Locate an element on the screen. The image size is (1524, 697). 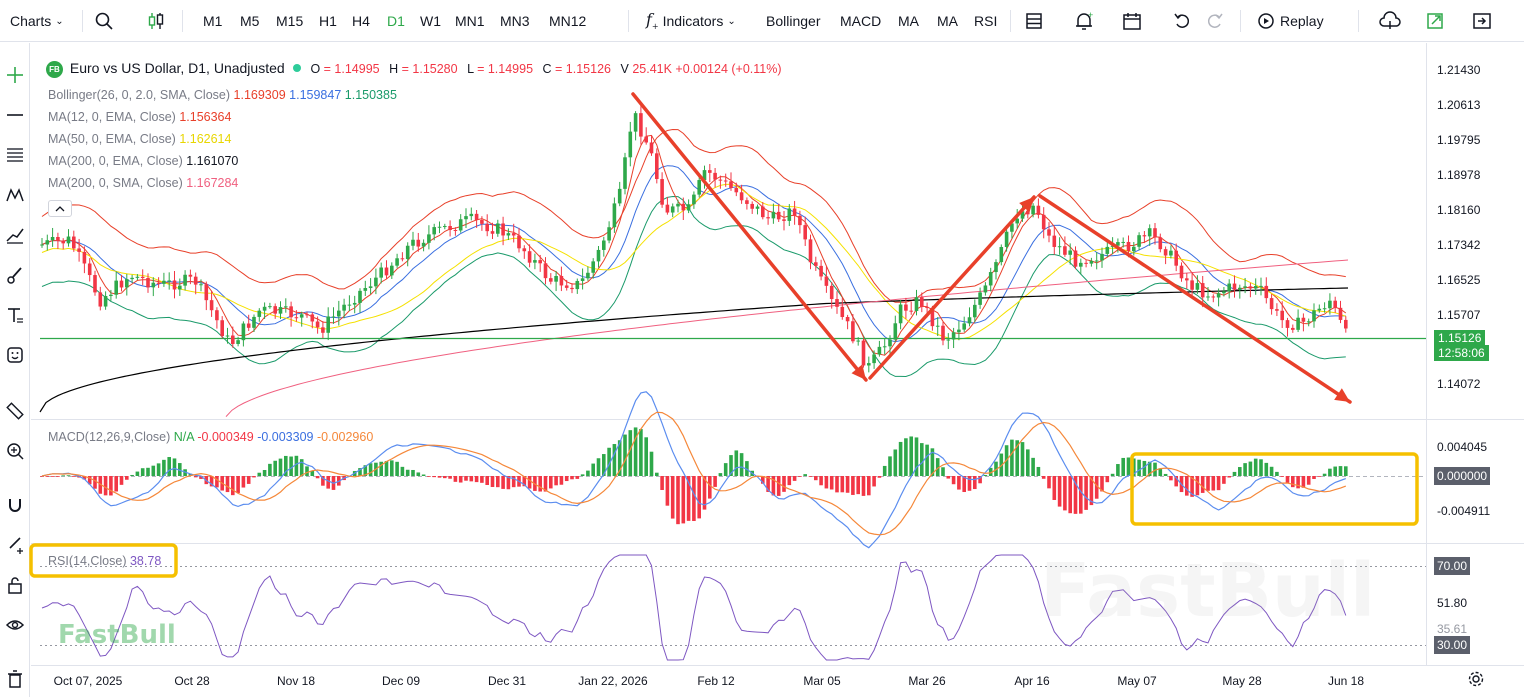
alert-icon: + is located at coordinates (1084, 21).